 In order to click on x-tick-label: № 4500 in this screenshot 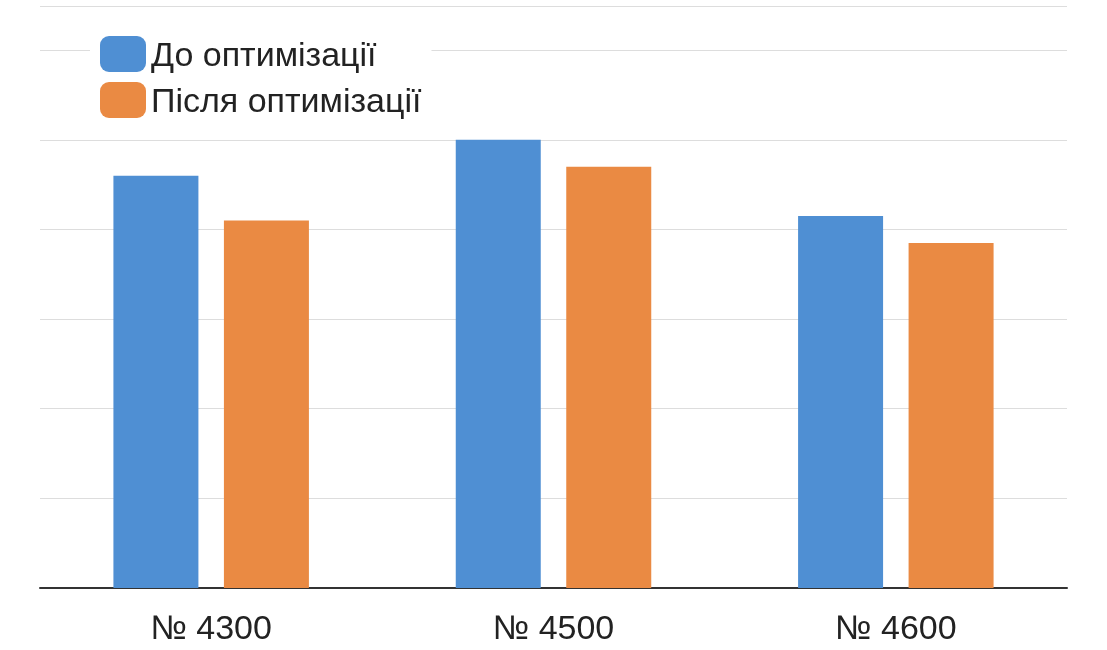, I will do `click(553, 627)`.